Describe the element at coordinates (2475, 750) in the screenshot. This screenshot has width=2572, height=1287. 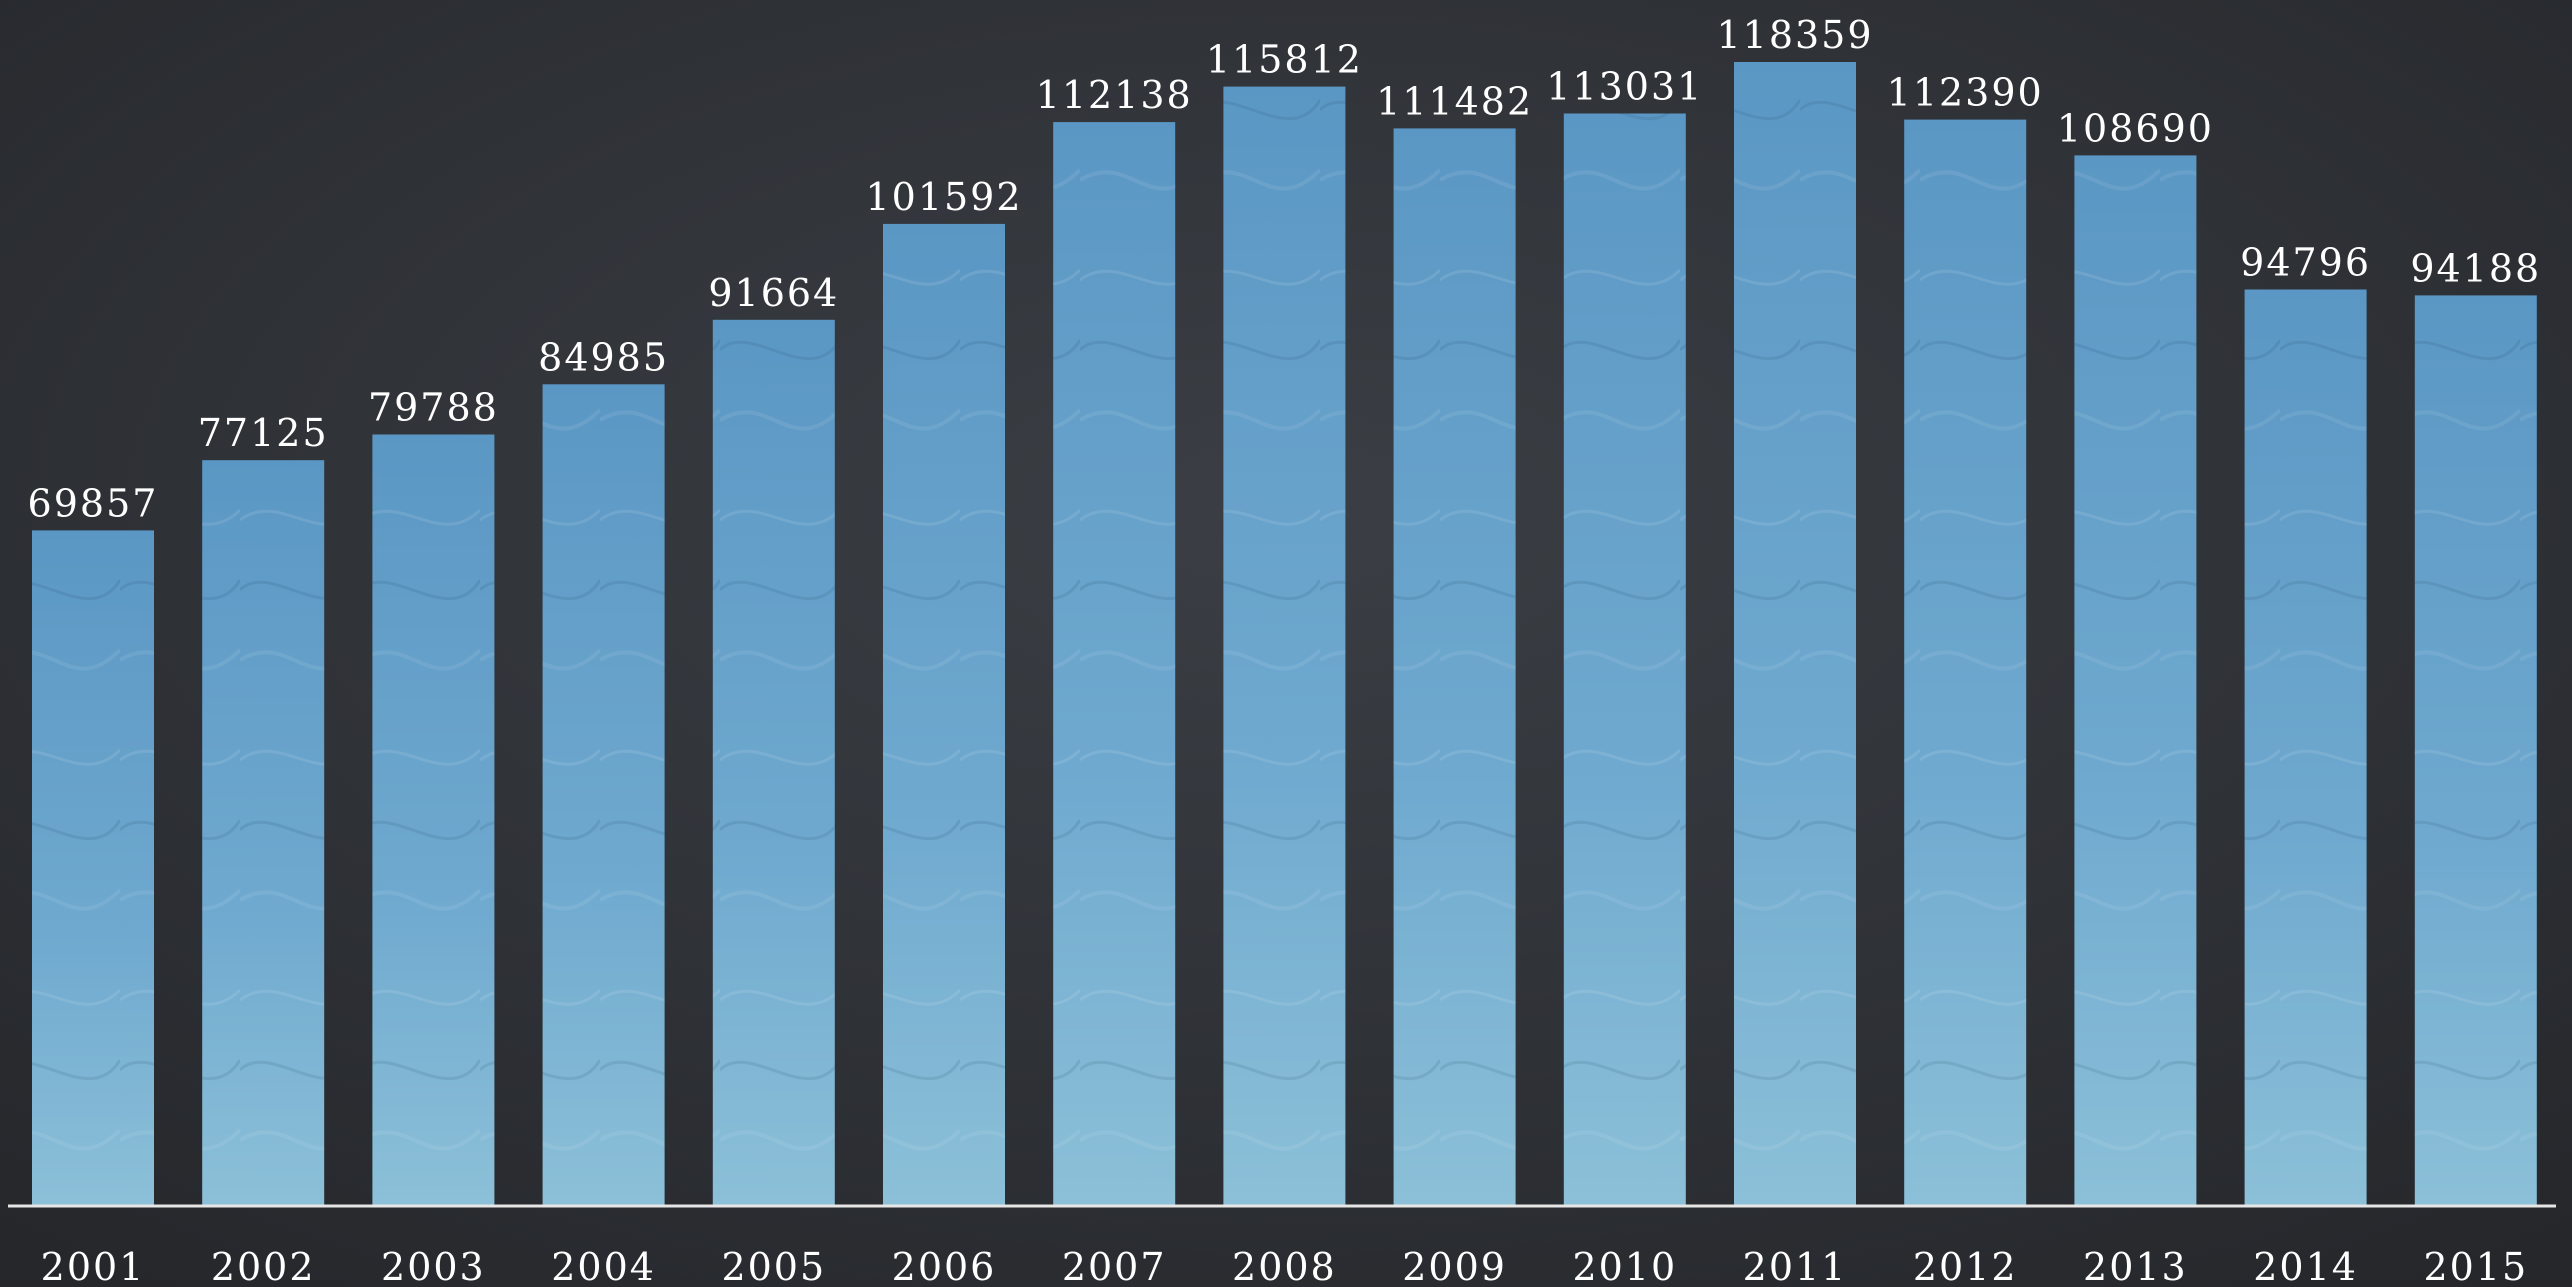
I see `bar-texture-2015` at that location.